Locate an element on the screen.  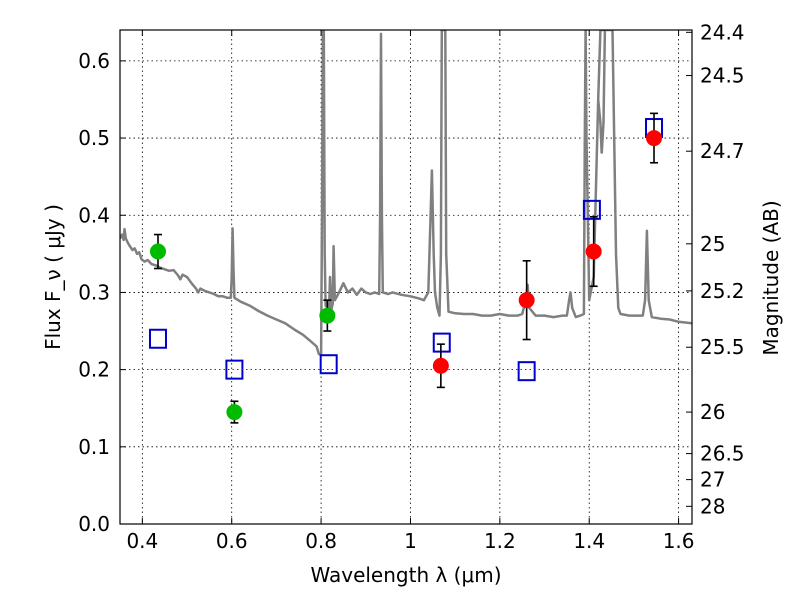
y-tick-label: 0.3 is located at coordinates (94, 292).